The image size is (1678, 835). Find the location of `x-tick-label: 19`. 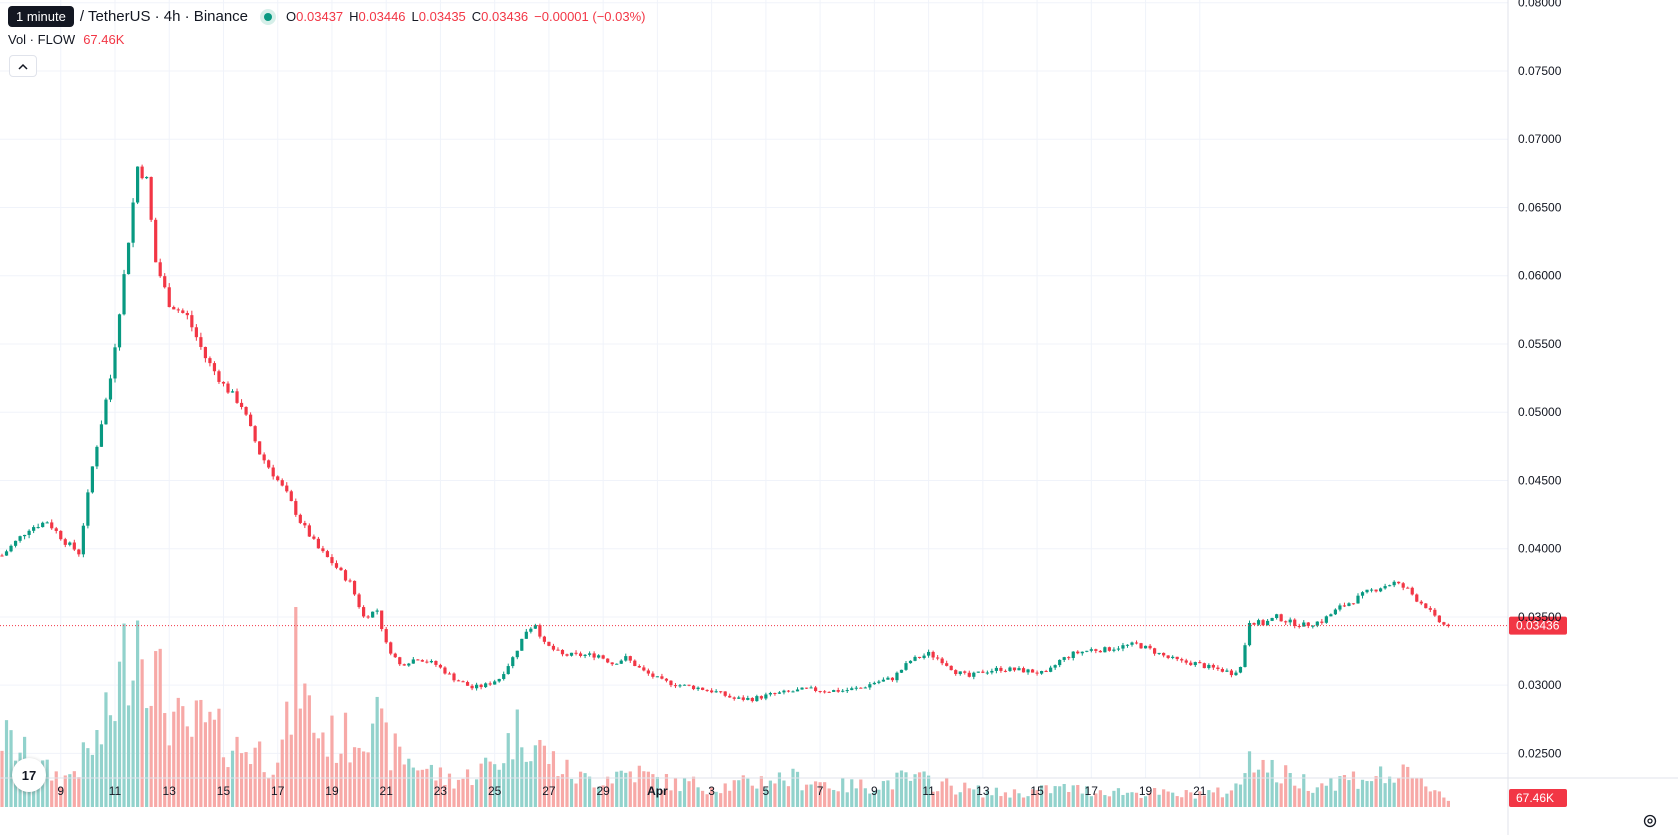

x-tick-label: 19 is located at coordinates (1146, 791).